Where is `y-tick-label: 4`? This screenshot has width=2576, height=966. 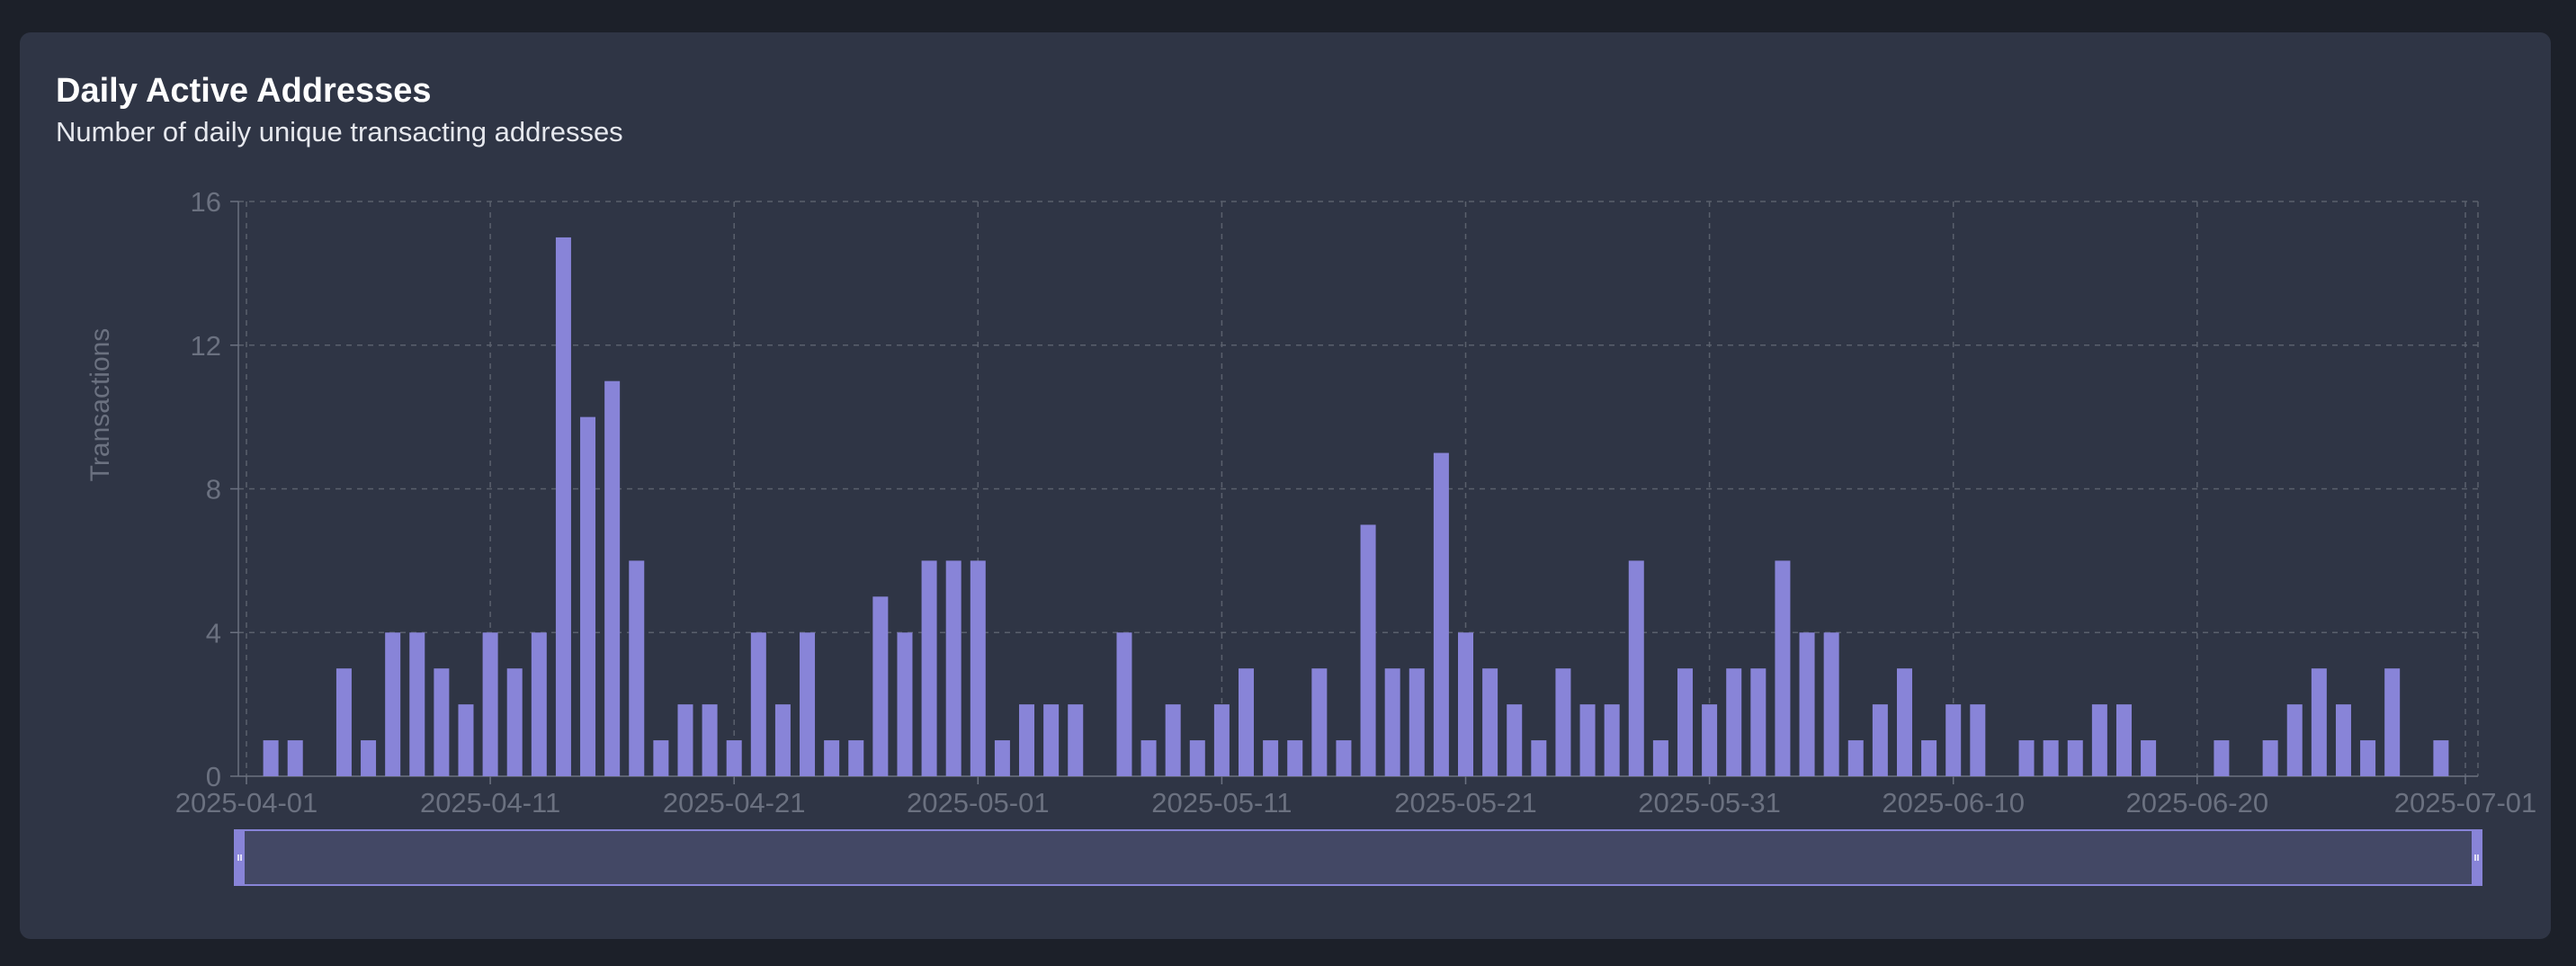 y-tick-label: 4 is located at coordinates (213, 632).